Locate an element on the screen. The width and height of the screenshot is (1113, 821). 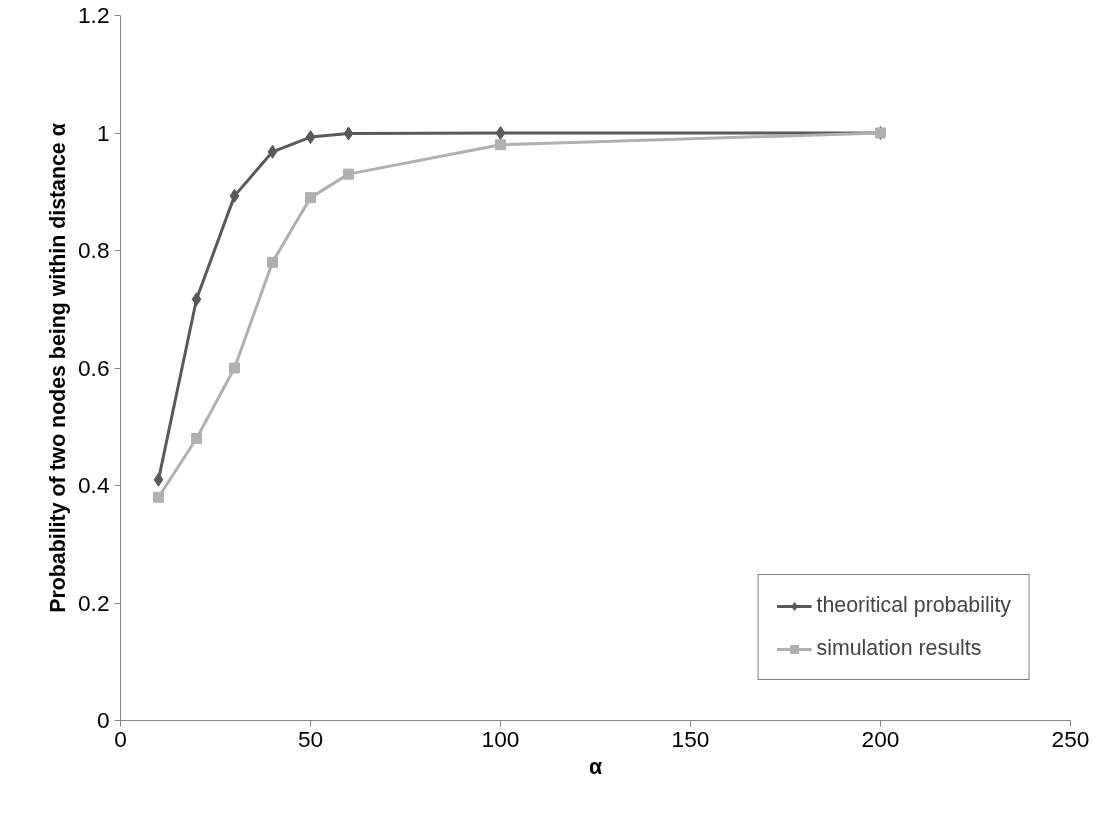
y-tick-label: 0.6 is located at coordinates (94, 367).